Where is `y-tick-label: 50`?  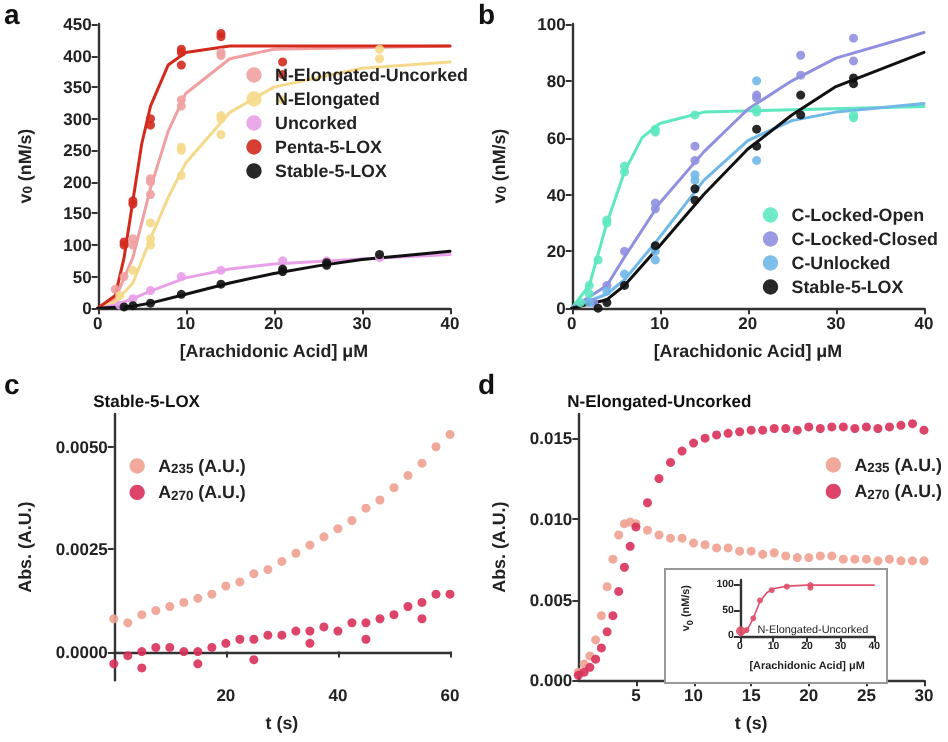
y-tick-label: 50 is located at coordinates (82, 276).